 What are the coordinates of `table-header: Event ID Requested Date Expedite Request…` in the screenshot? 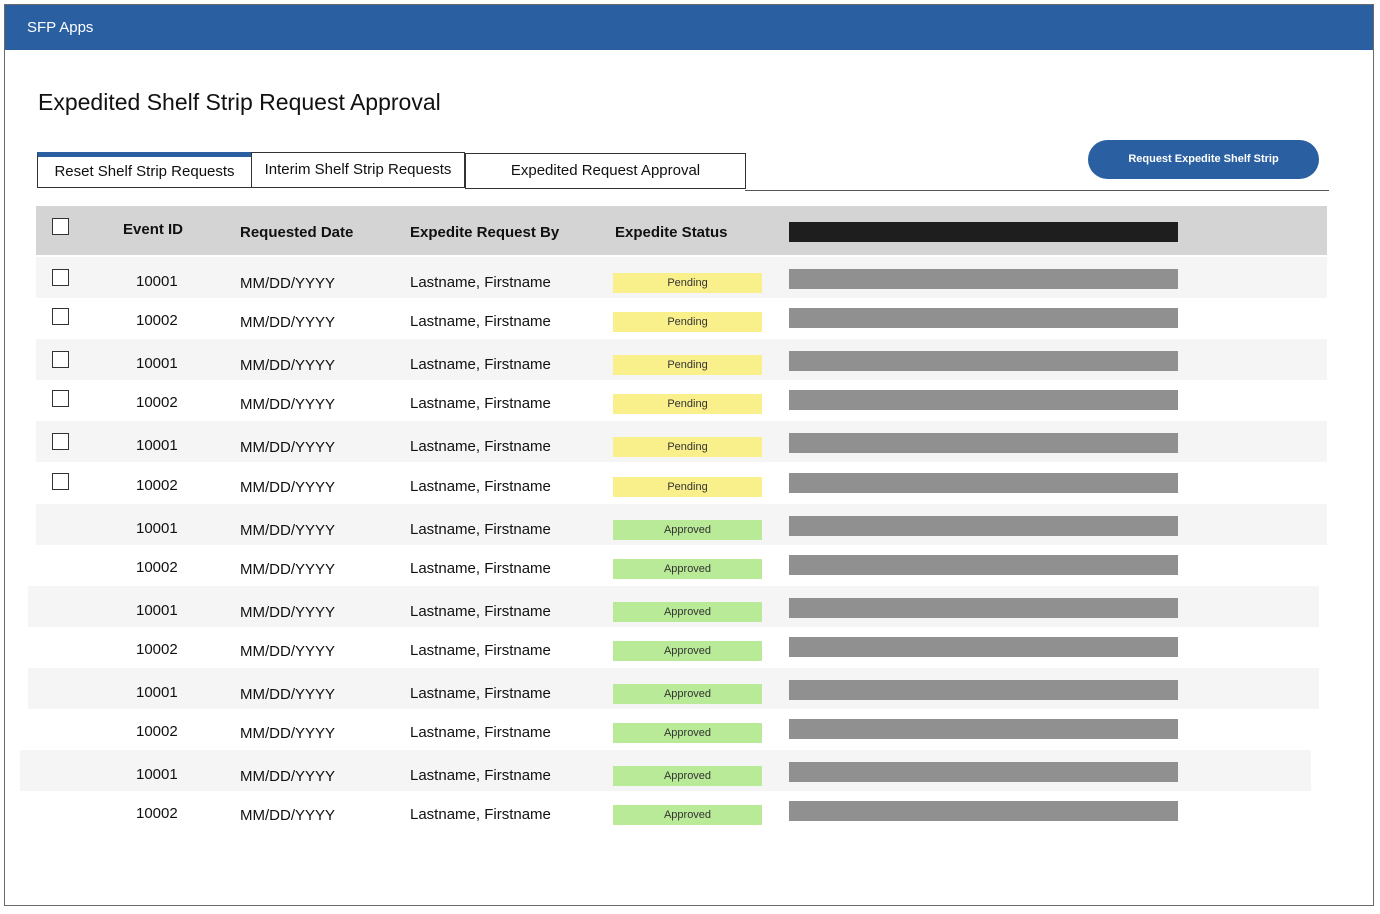 It's located at (681, 230).